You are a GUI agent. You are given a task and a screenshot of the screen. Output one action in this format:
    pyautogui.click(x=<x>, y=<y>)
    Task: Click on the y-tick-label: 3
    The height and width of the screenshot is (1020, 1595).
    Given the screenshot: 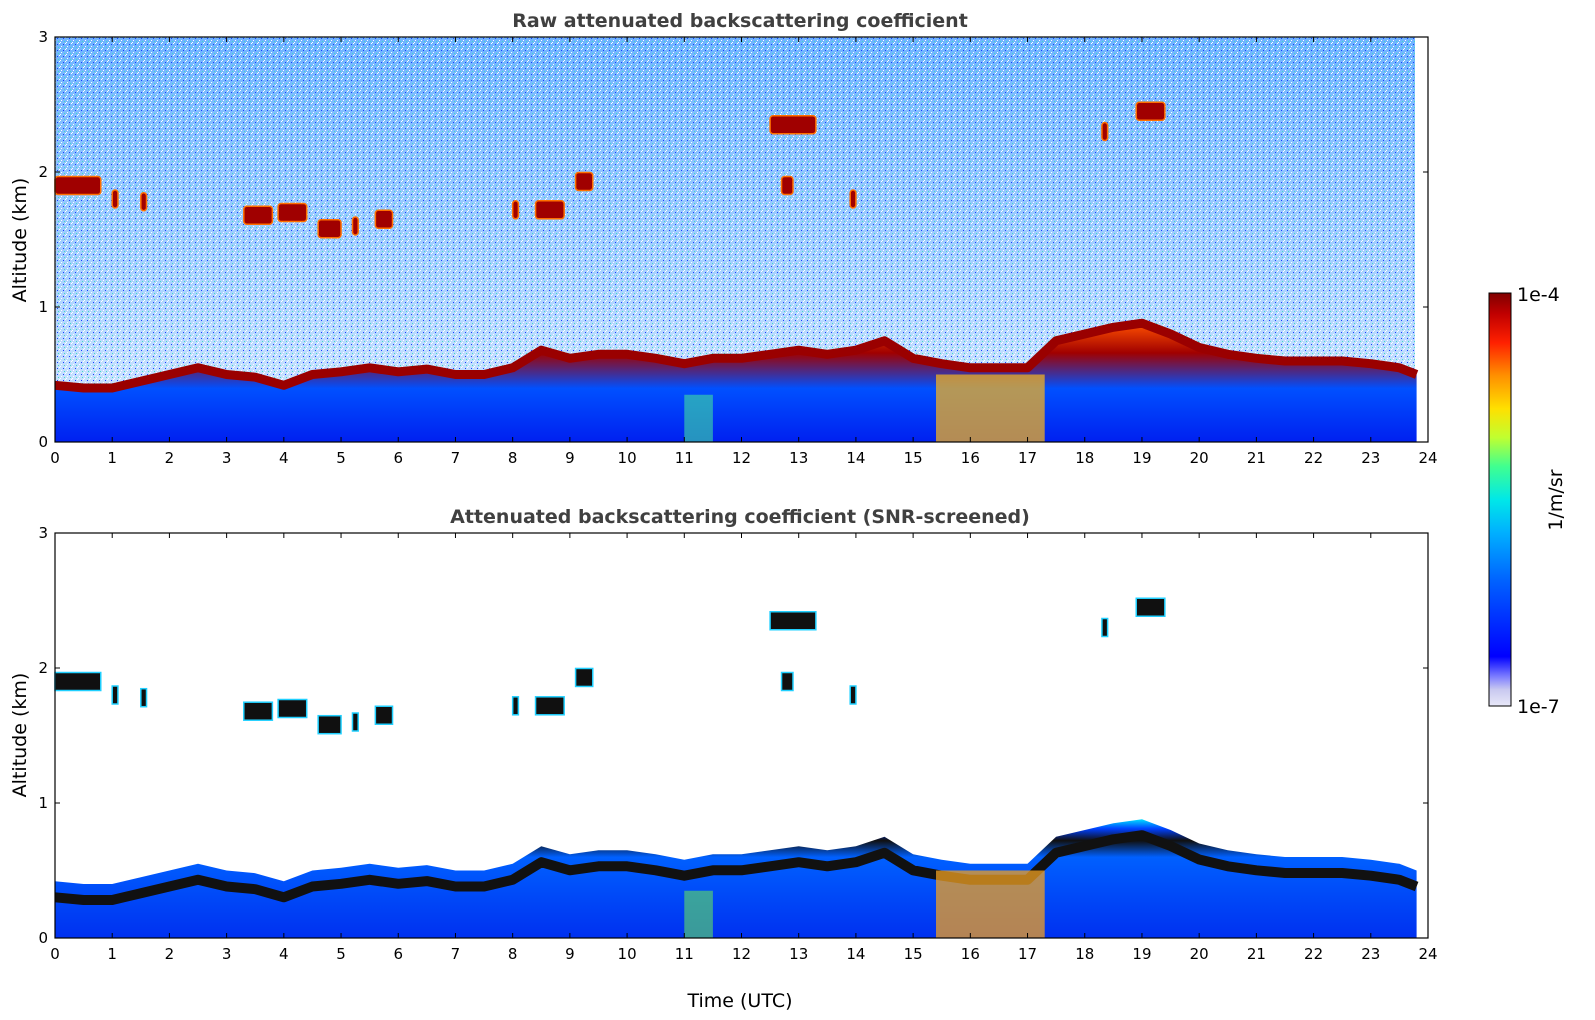 What is the action you would take?
    pyautogui.click(x=43, y=533)
    